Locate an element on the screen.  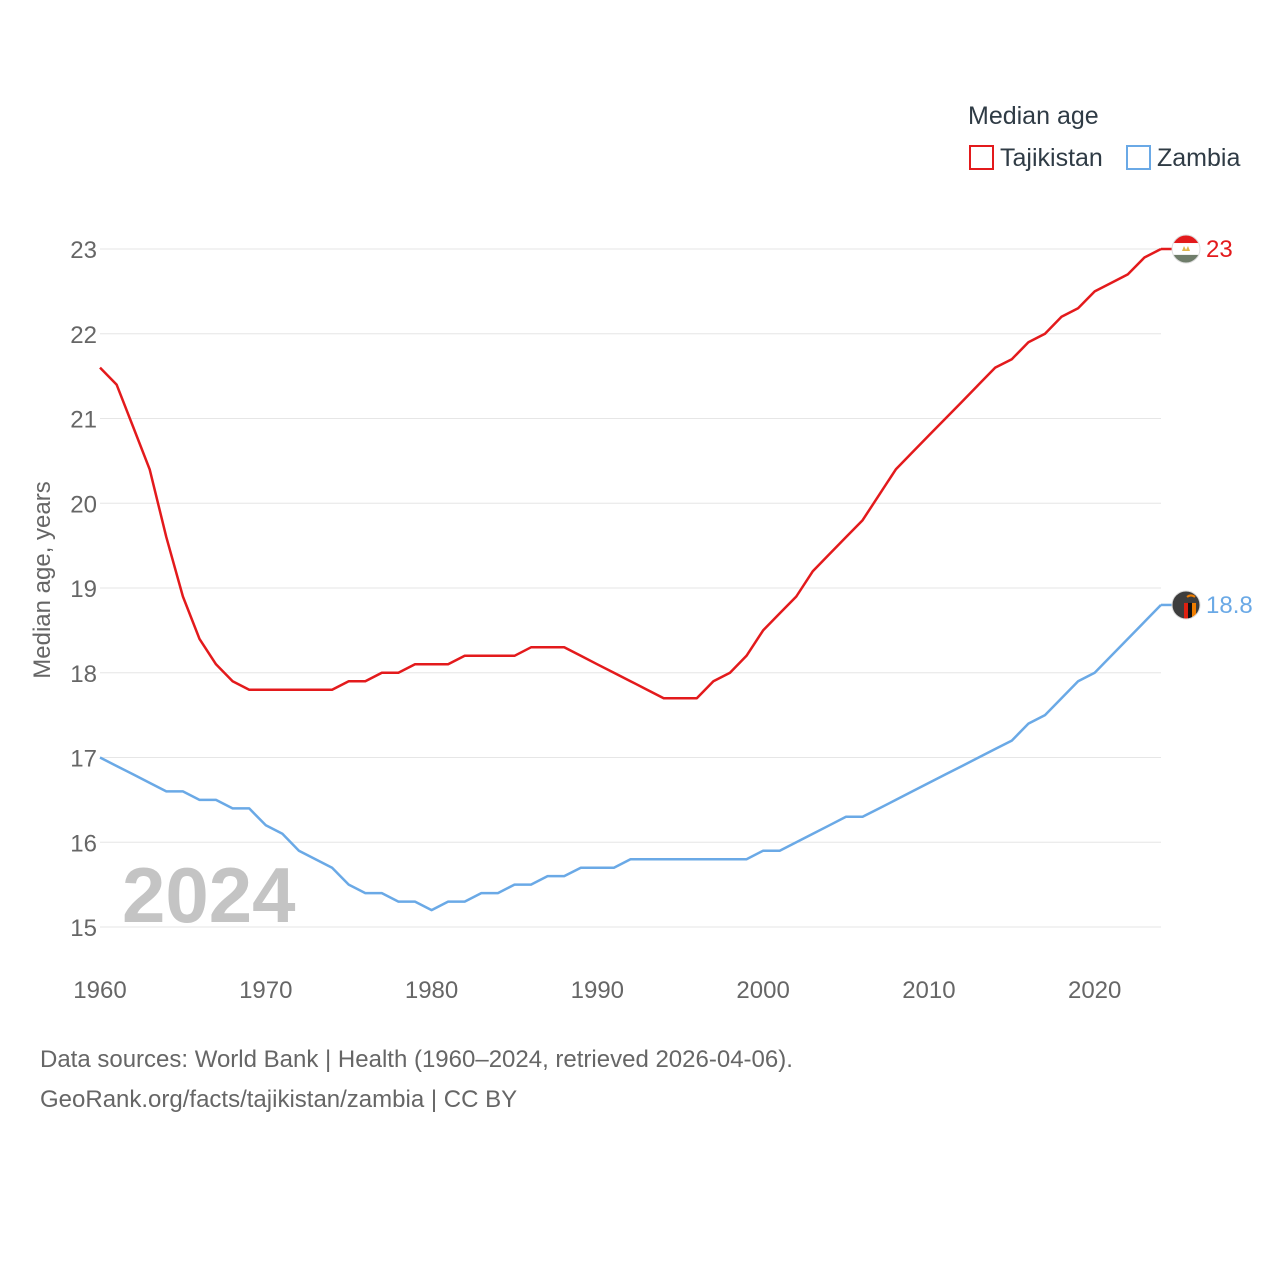
current-year-watermark: 2024 is located at coordinates (209, 895).